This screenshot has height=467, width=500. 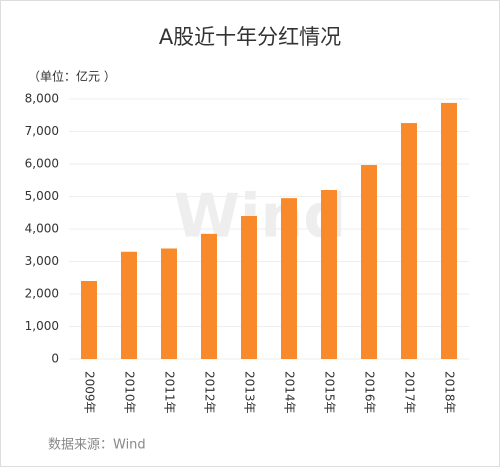 I want to click on x-tick-label: 2017年, so click(x=410, y=392).